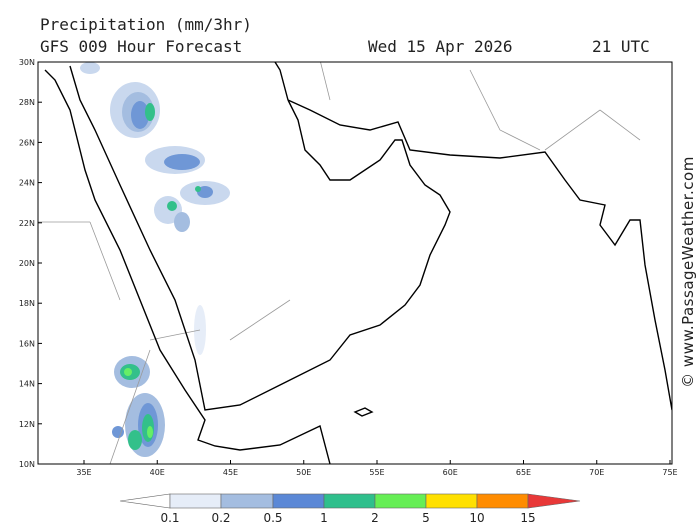 This screenshot has width=700, height=525. What do you see at coordinates (426, 518) in the screenshot?
I see `colorbar-label: 5` at bounding box center [426, 518].